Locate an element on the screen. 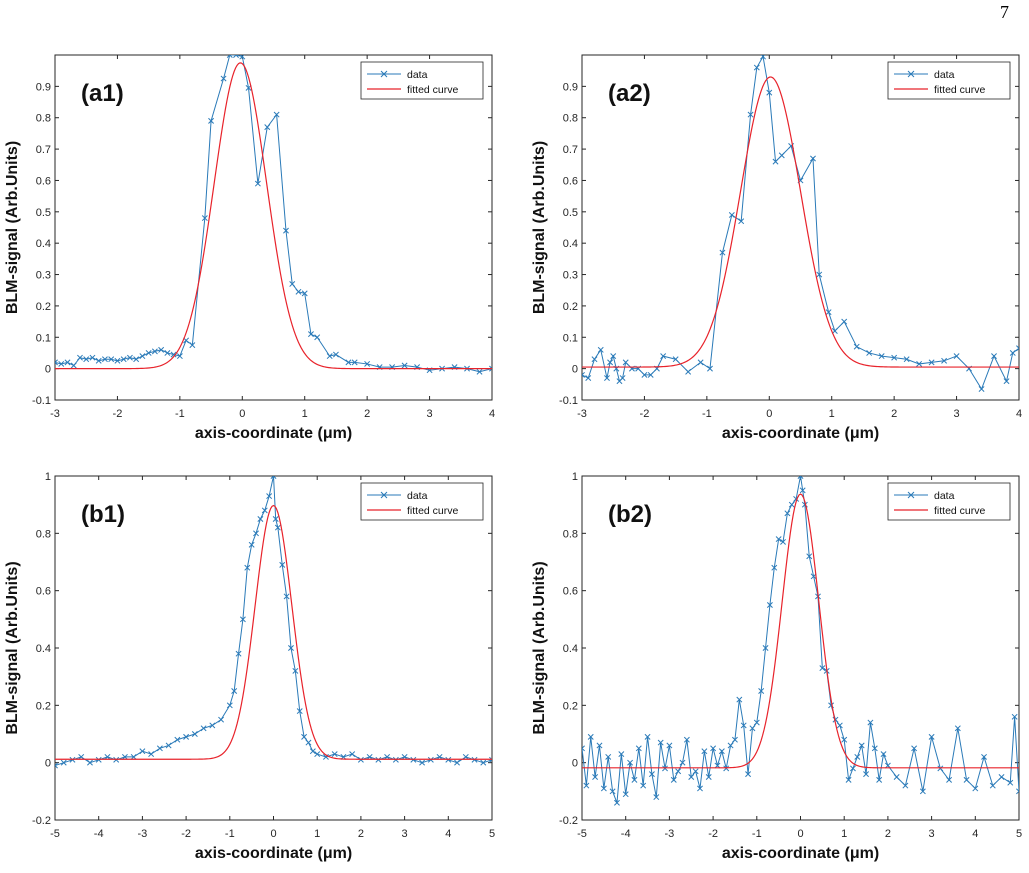  y-tick-label: 0.6 is located at coordinates (570, 592).